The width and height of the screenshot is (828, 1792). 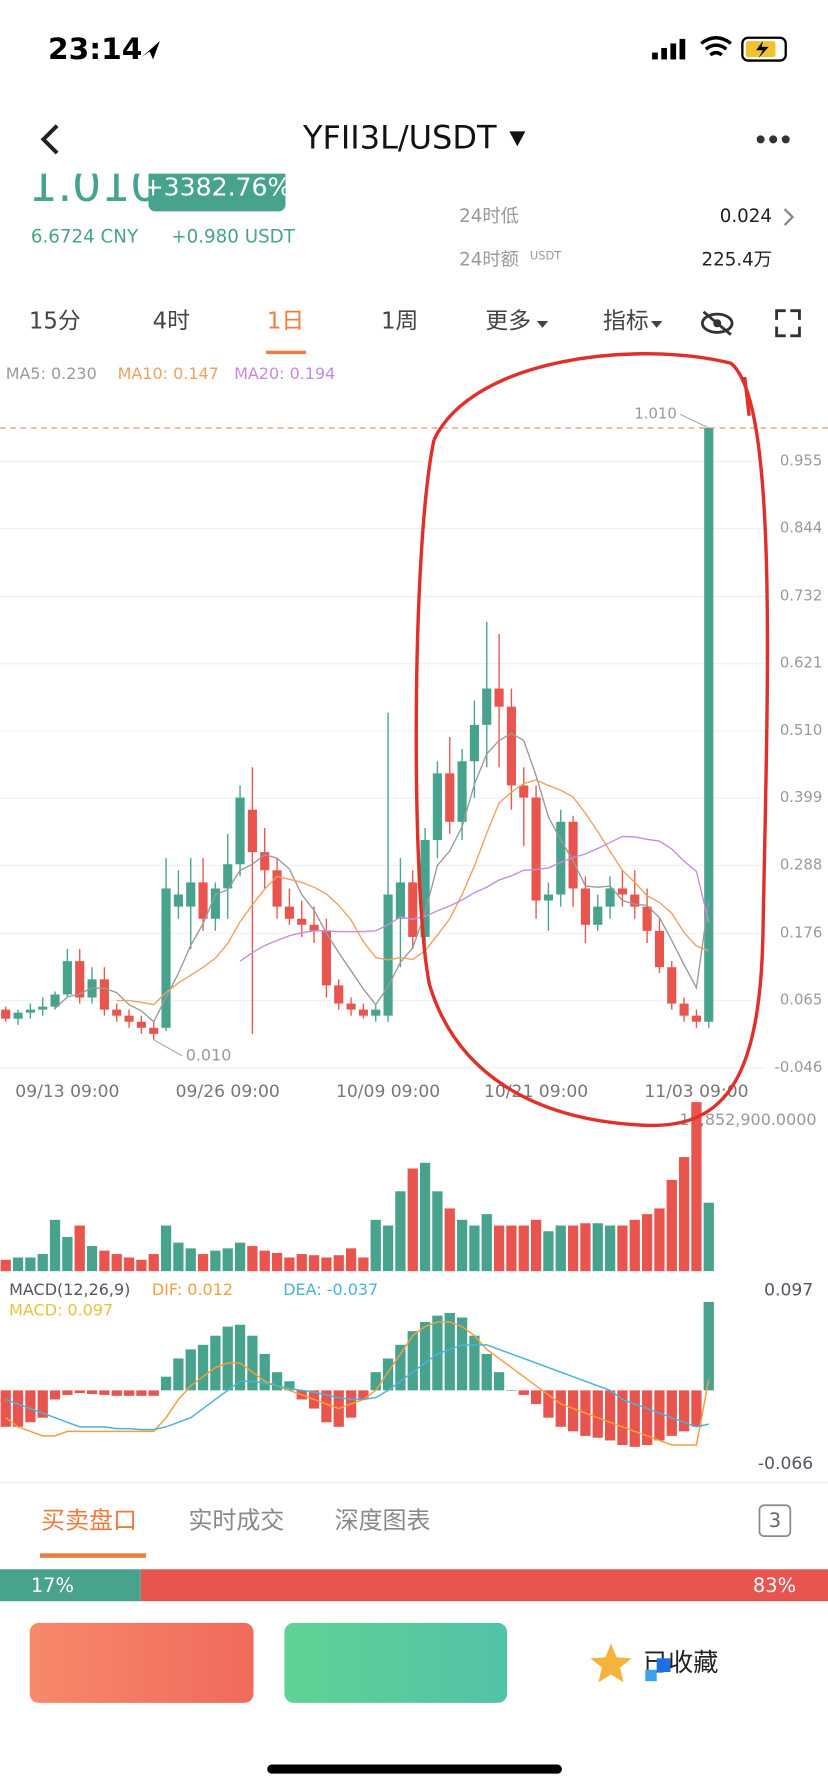 What do you see at coordinates (399, 137) in the screenshot?
I see `pair-title: YFII3L/USDT` at bounding box center [399, 137].